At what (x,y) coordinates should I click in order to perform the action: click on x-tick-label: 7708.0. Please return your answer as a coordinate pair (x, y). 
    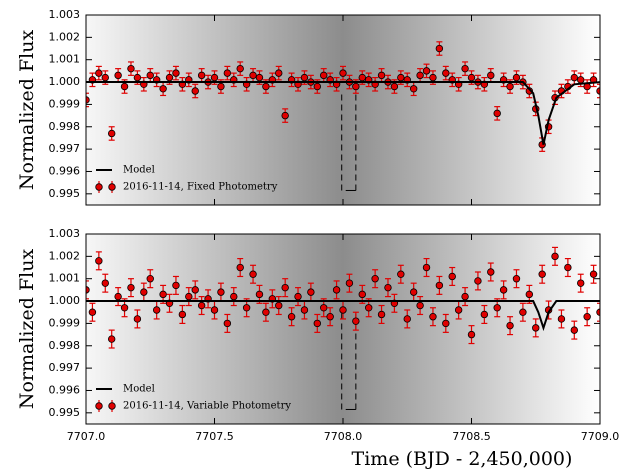
    Looking at the image, I should click on (343, 436).